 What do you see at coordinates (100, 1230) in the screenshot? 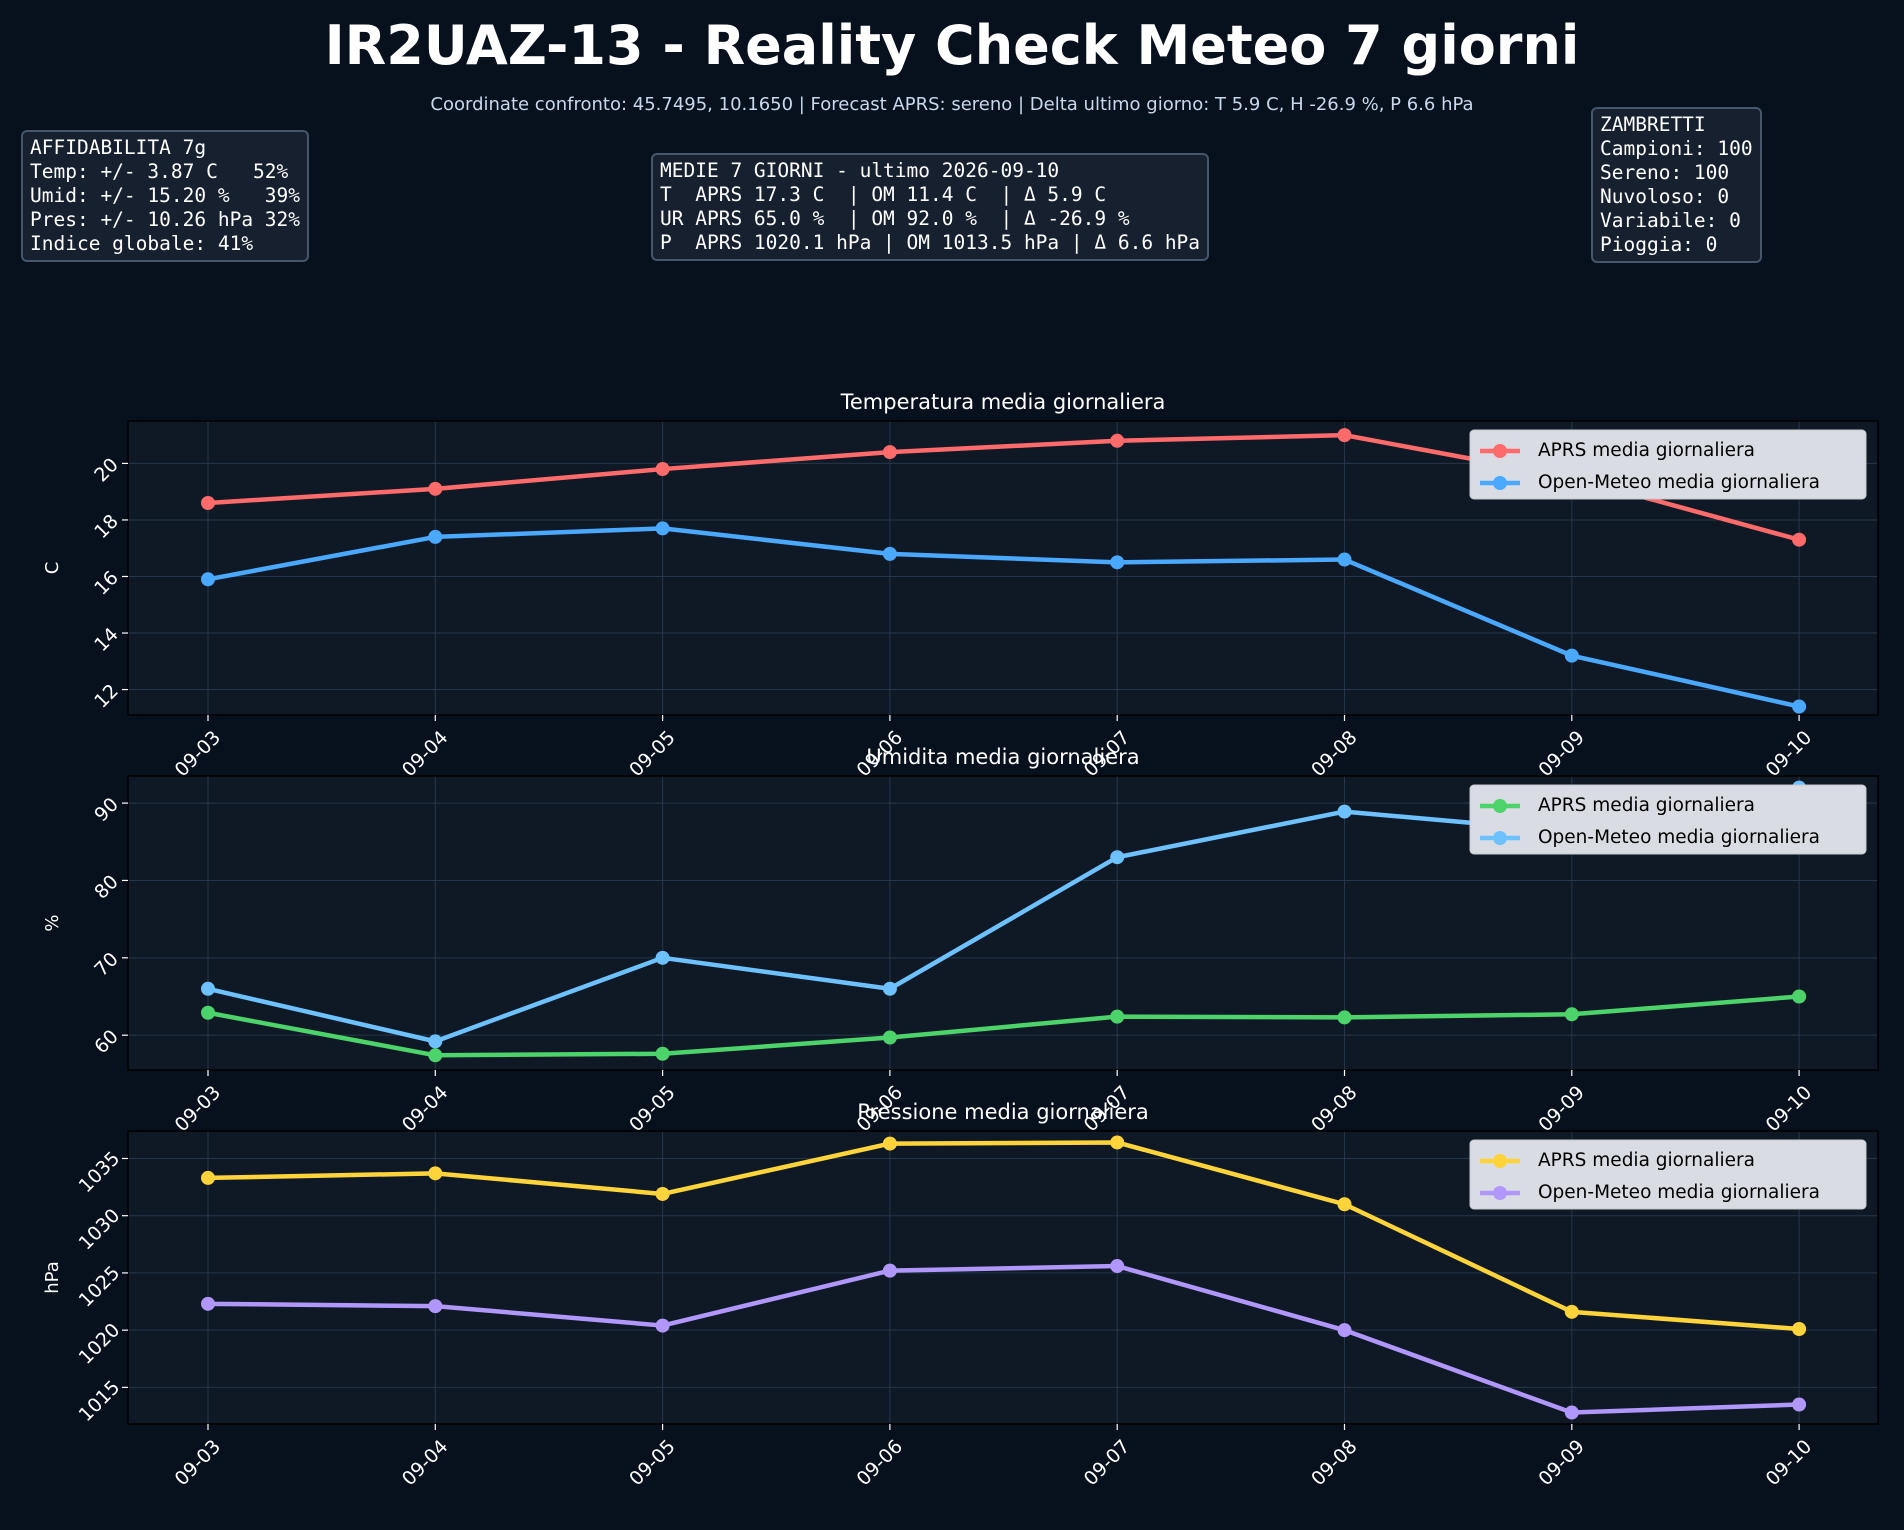
I see `y-tick-label: 1030` at bounding box center [100, 1230].